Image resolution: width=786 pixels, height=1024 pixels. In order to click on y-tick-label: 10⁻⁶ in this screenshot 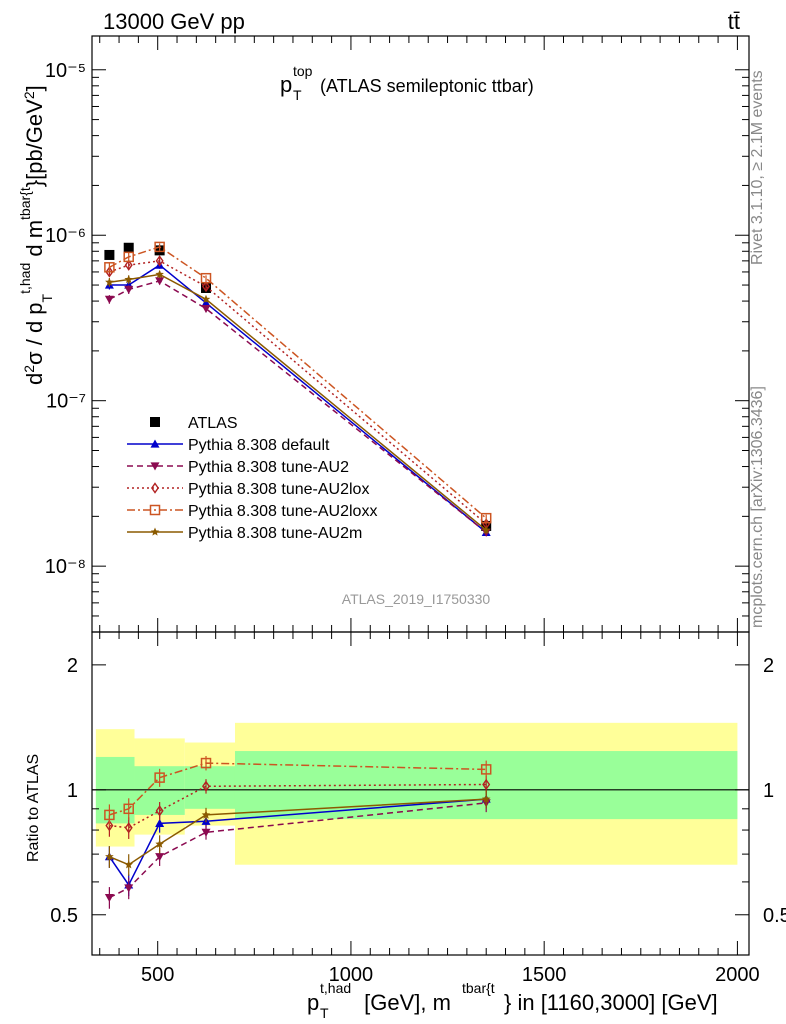, I will do `click(65, 236)`.